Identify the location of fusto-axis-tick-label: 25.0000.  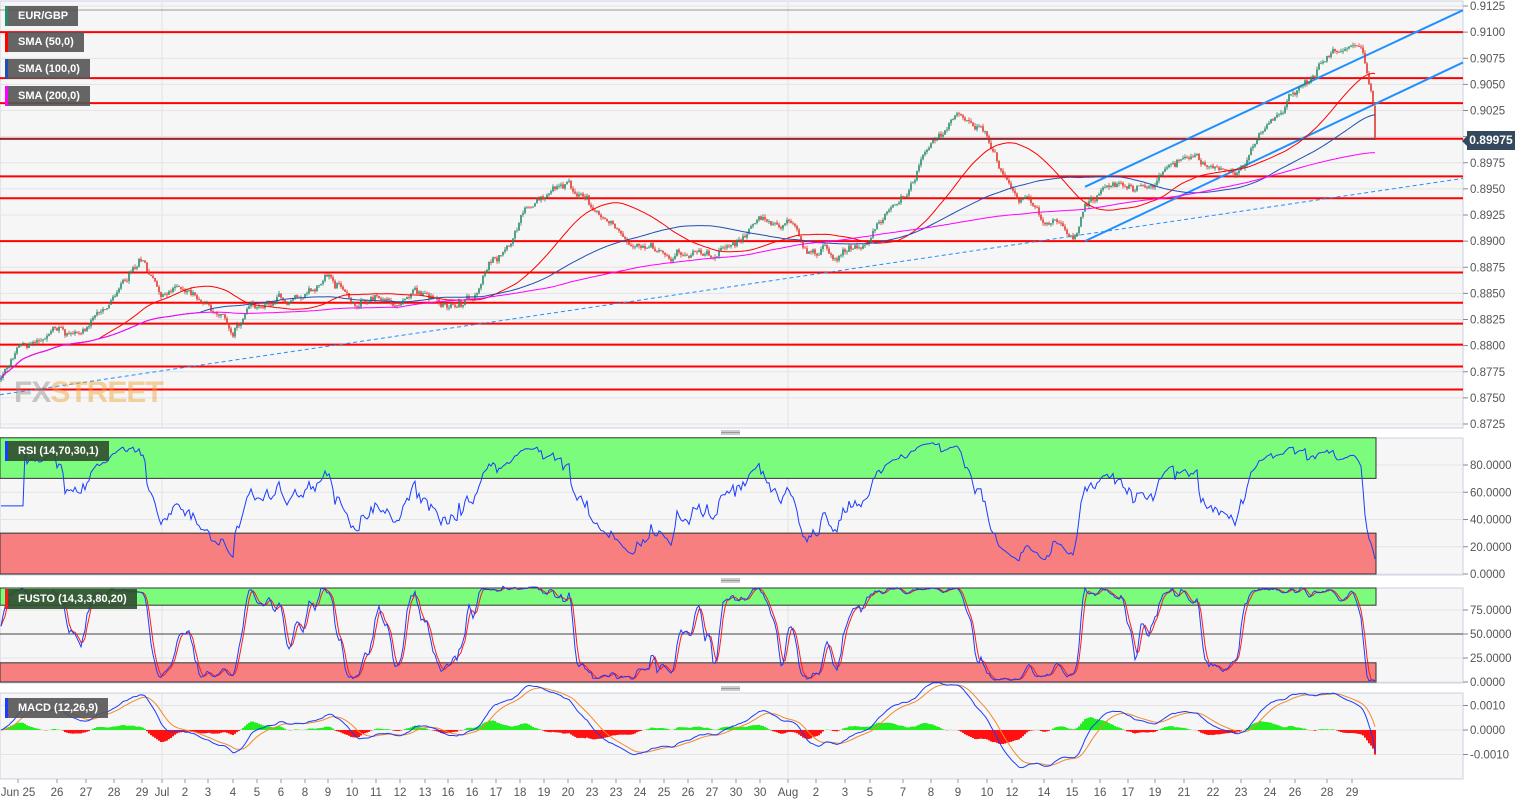
(1491, 659).